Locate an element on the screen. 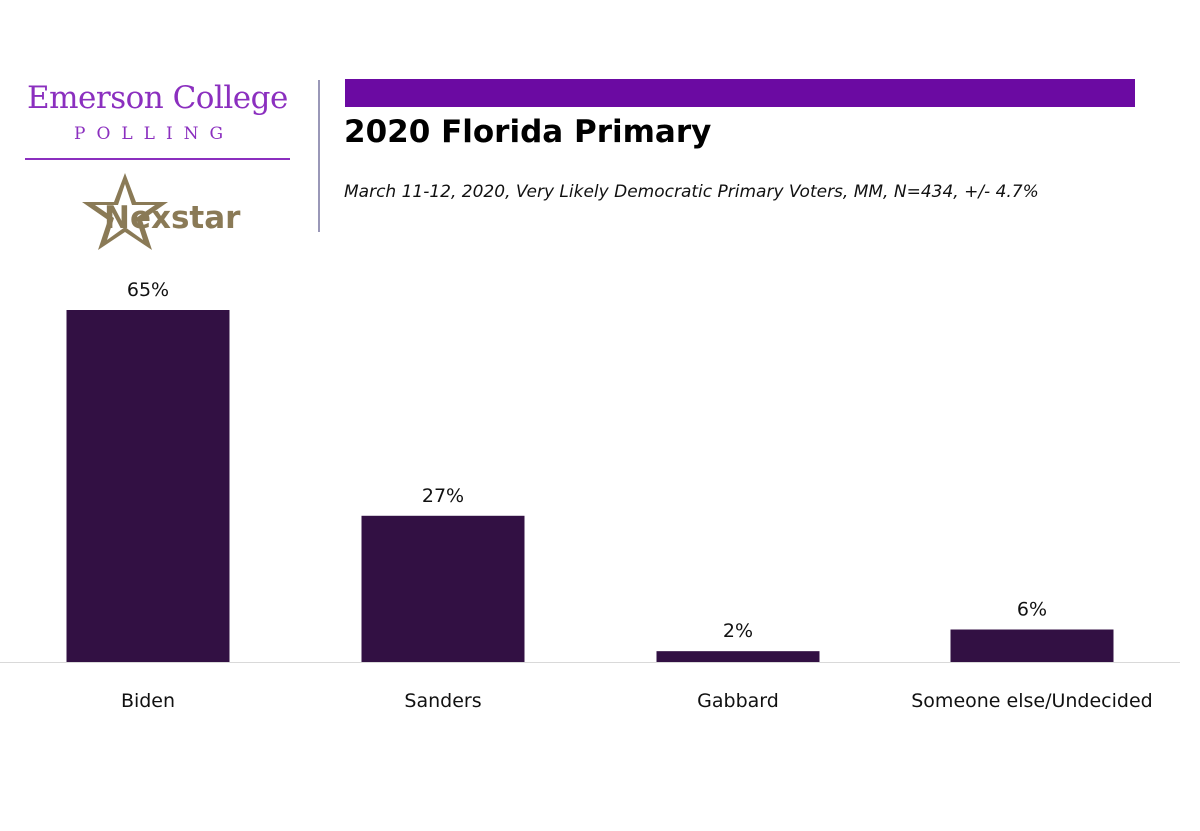 The height and width of the screenshot is (831, 1200). bar-sanders is located at coordinates (443, 588).